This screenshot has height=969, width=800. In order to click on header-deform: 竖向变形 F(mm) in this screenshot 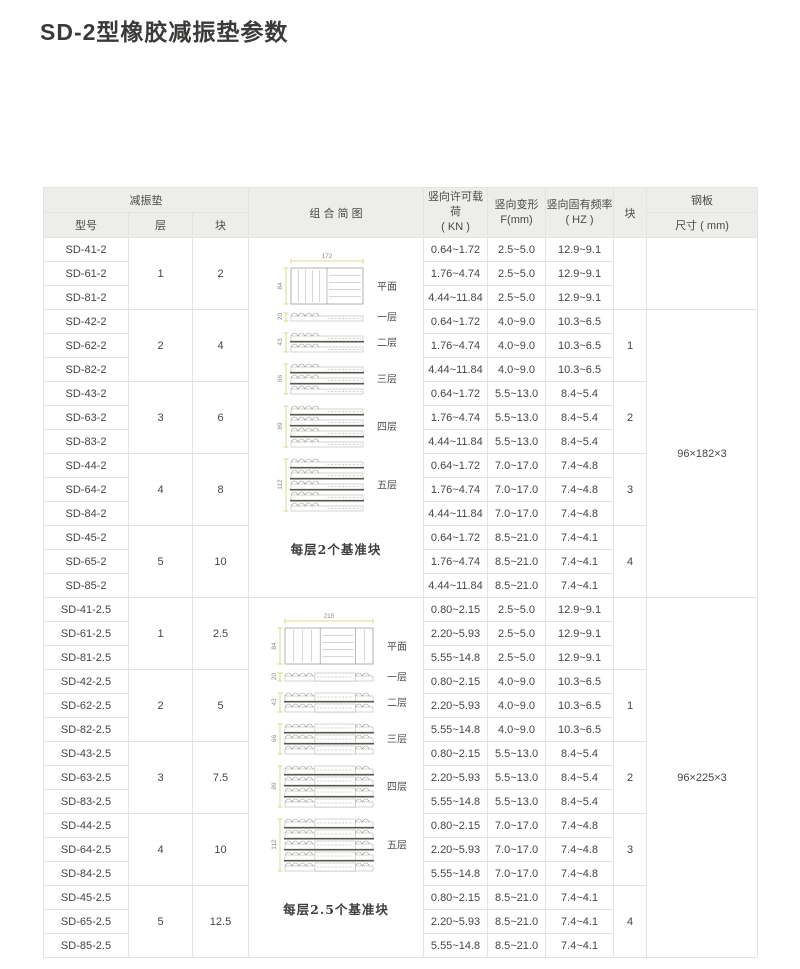, I will do `click(517, 212)`.